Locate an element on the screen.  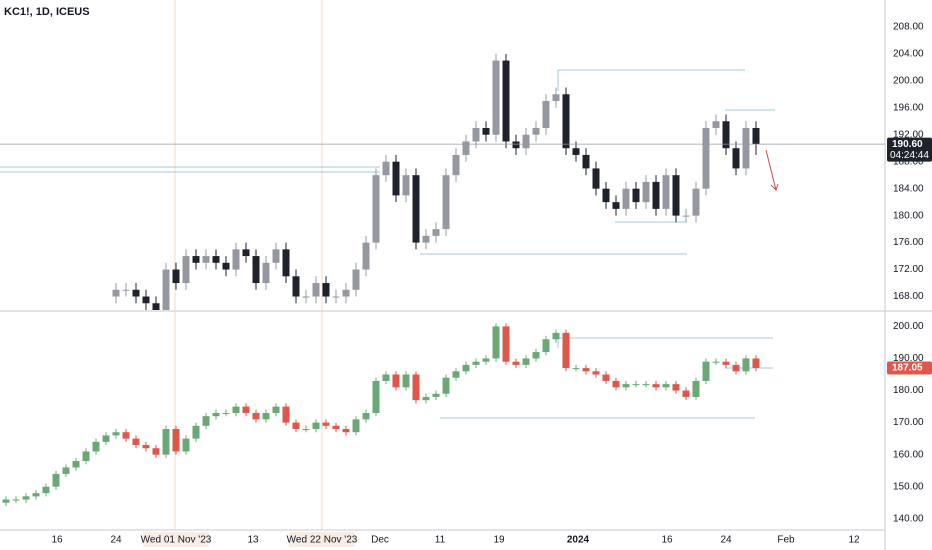
x-tick-label: 13 is located at coordinates (253, 540).